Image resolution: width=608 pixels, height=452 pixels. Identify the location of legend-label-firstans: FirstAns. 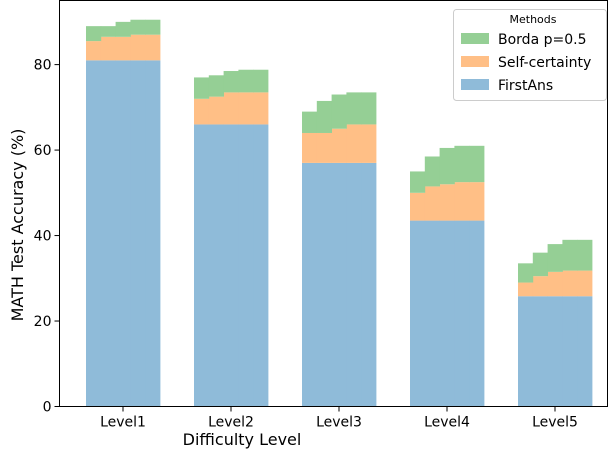
(525, 86).